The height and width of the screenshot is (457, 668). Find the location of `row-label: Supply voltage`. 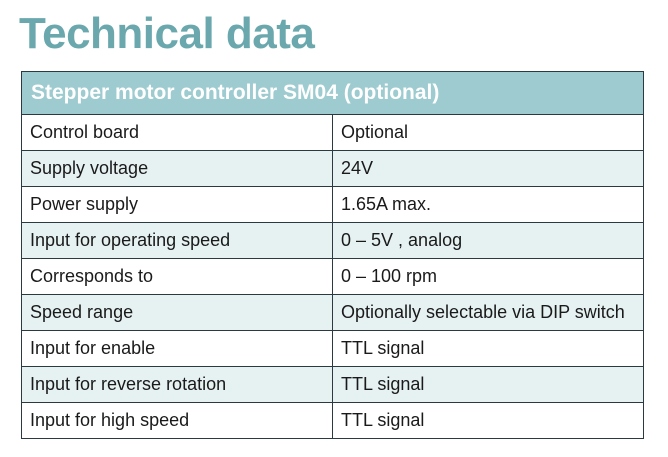

row-label: Supply voltage is located at coordinates (177, 168).